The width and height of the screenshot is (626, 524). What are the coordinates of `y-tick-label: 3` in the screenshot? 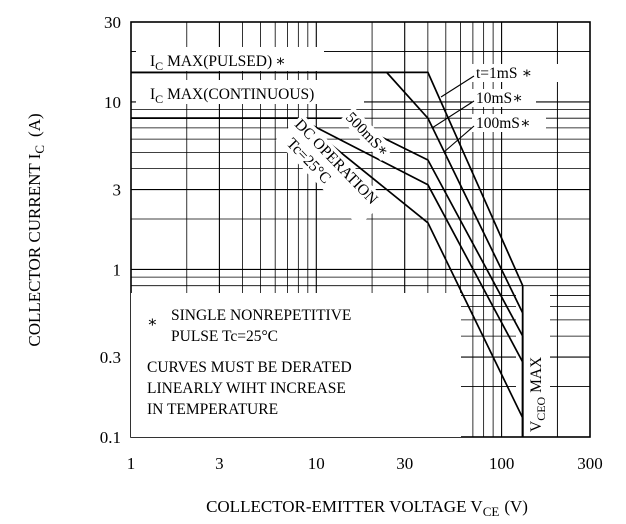 It's located at (117, 190).